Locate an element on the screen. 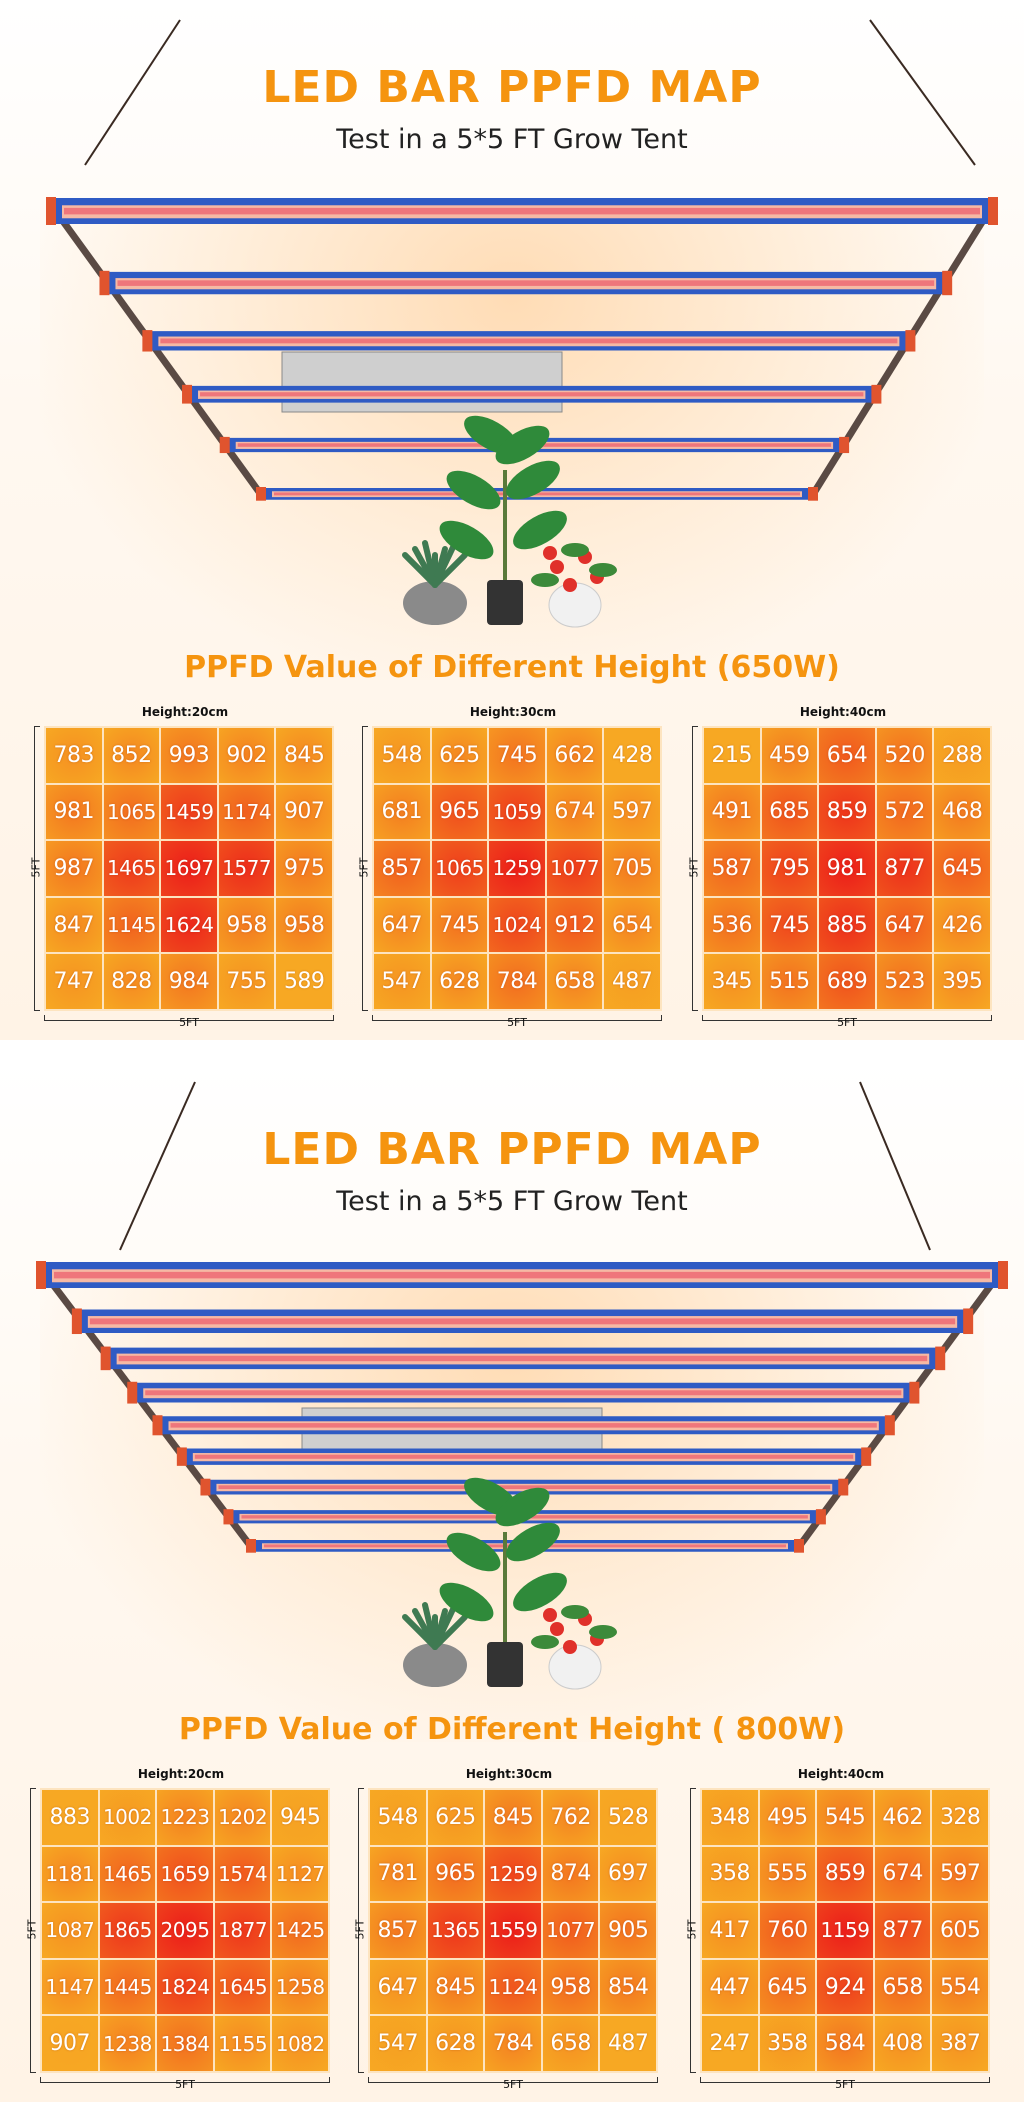 This screenshot has width=1024, height=2122. ppfd-cell: 1365 is located at coordinates (455, 1930).